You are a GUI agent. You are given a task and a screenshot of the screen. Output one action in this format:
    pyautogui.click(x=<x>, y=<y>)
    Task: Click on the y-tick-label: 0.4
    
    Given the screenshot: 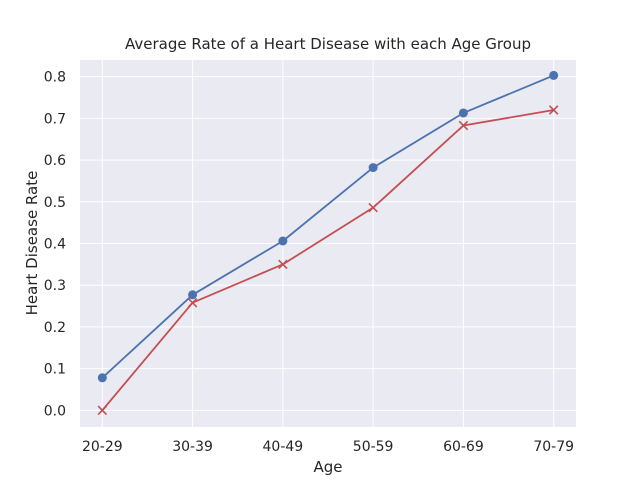 What is the action you would take?
    pyautogui.click(x=55, y=245)
    